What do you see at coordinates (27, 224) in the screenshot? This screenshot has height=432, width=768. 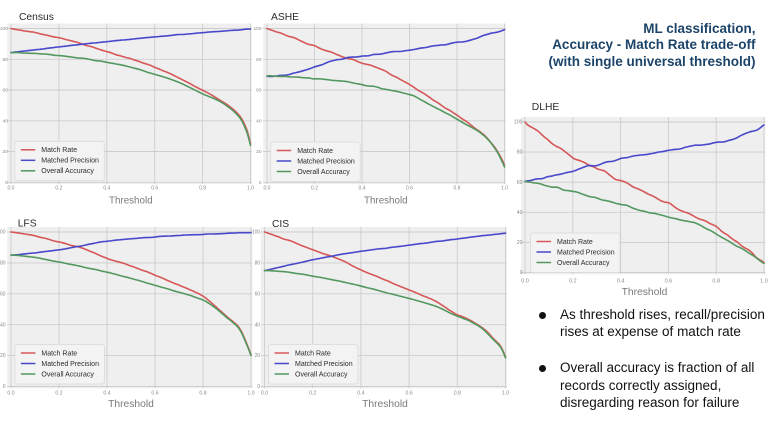 I see `svg-text: LFS` at bounding box center [27, 224].